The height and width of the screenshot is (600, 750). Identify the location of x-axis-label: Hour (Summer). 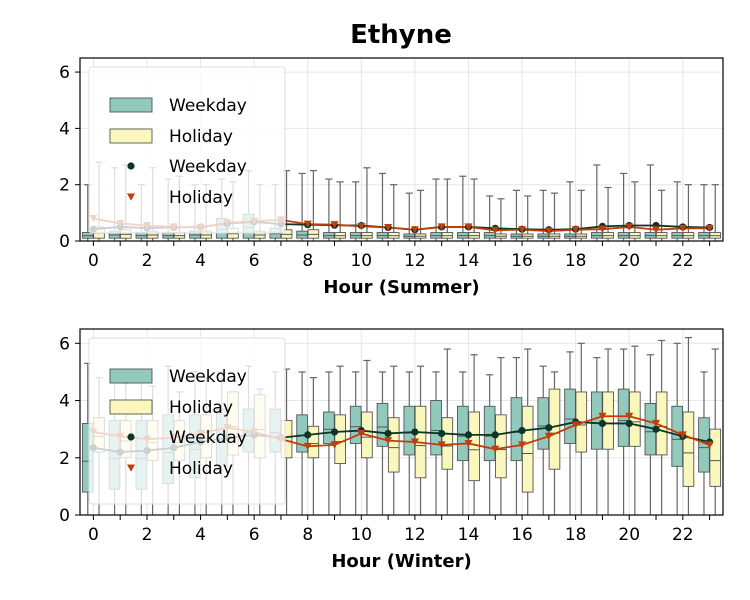
(401, 287).